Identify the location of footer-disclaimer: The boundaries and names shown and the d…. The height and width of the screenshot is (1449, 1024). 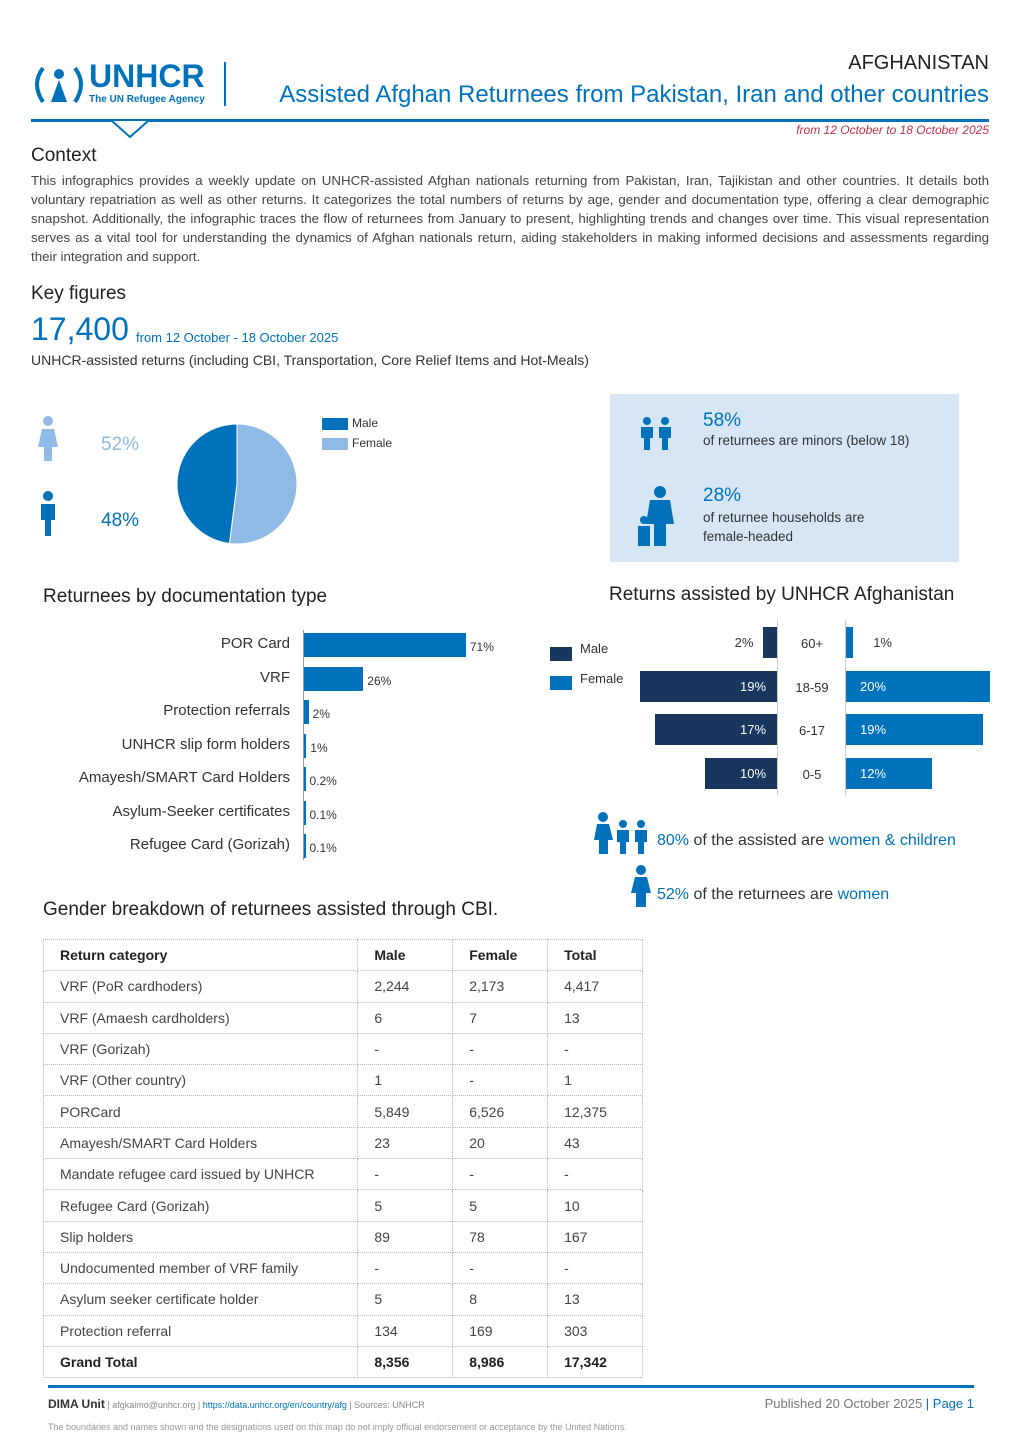
(337, 1427).